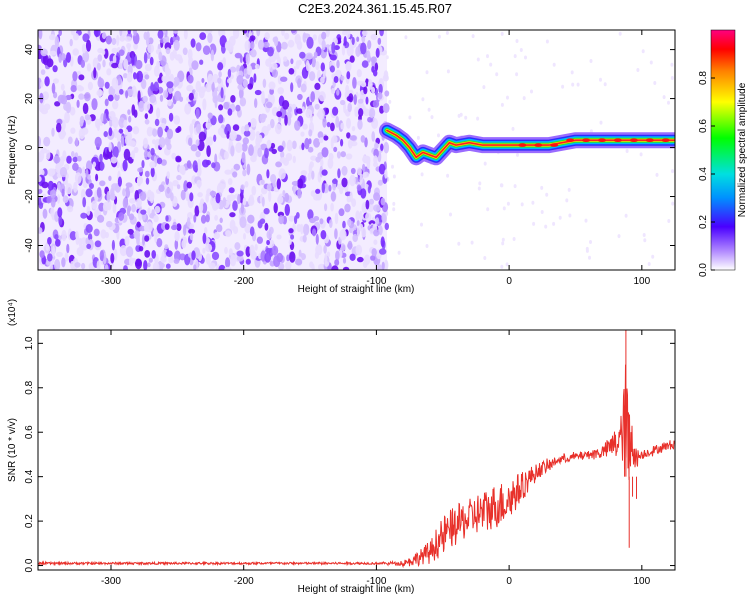 The height and width of the screenshot is (600, 750). What do you see at coordinates (641, 281) in the screenshot?
I see `x-tick-label: 100` at bounding box center [641, 281].